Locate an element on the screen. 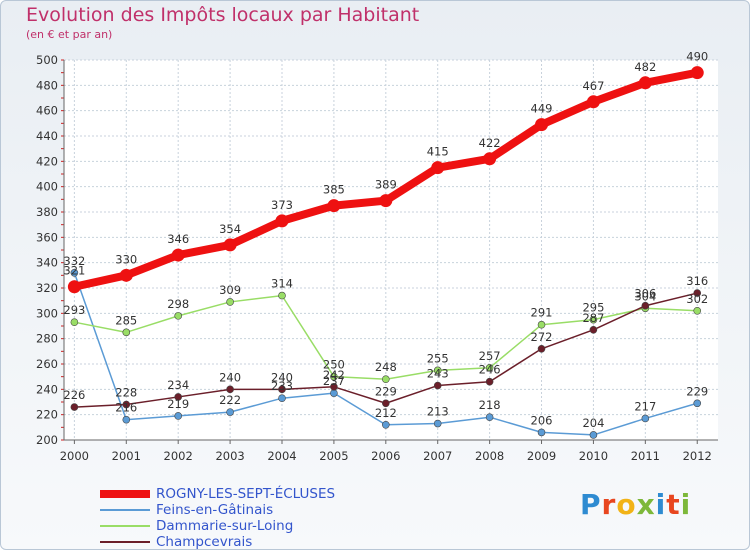  legend-item: Feins-en-Gâtinais is located at coordinates (250, 510).